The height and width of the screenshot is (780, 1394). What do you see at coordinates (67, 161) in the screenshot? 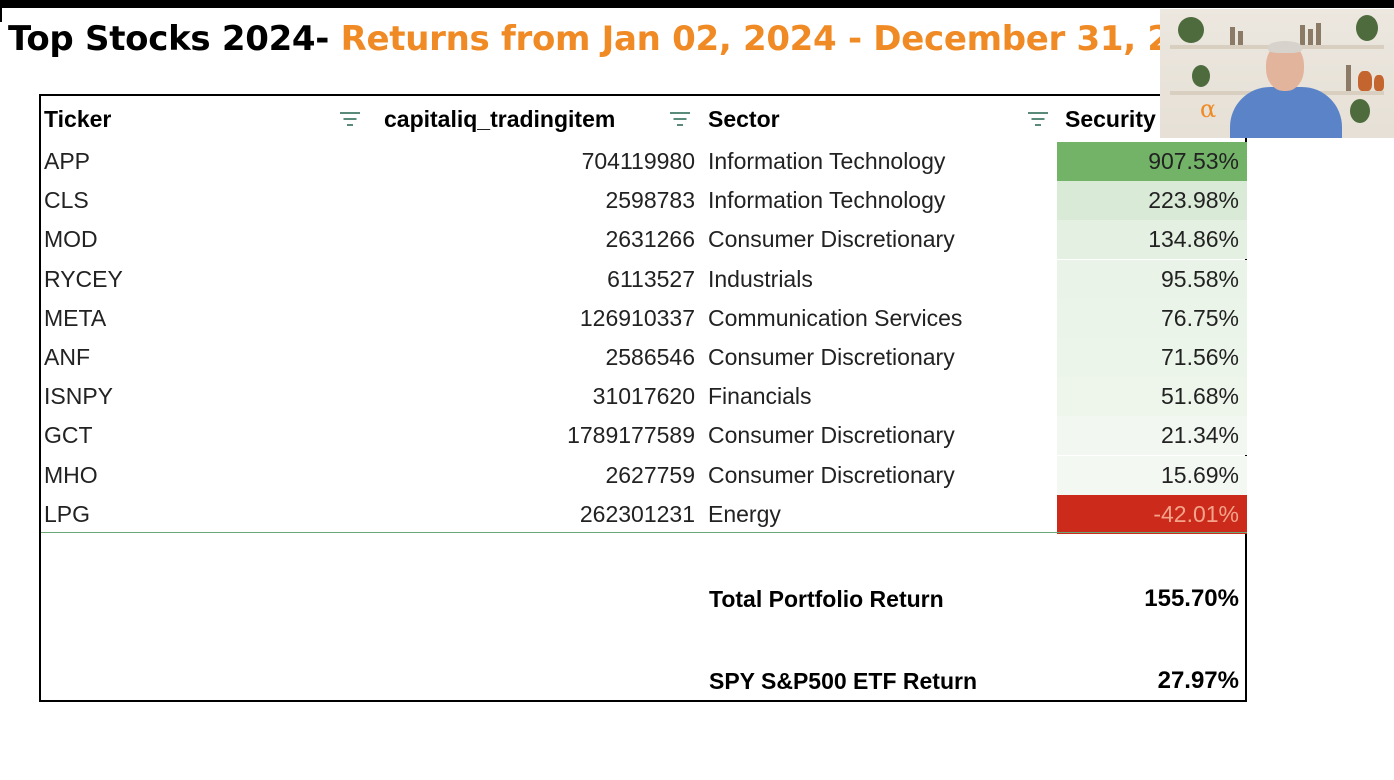
I see `cell-ticker: APP` at bounding box center [67, 161].